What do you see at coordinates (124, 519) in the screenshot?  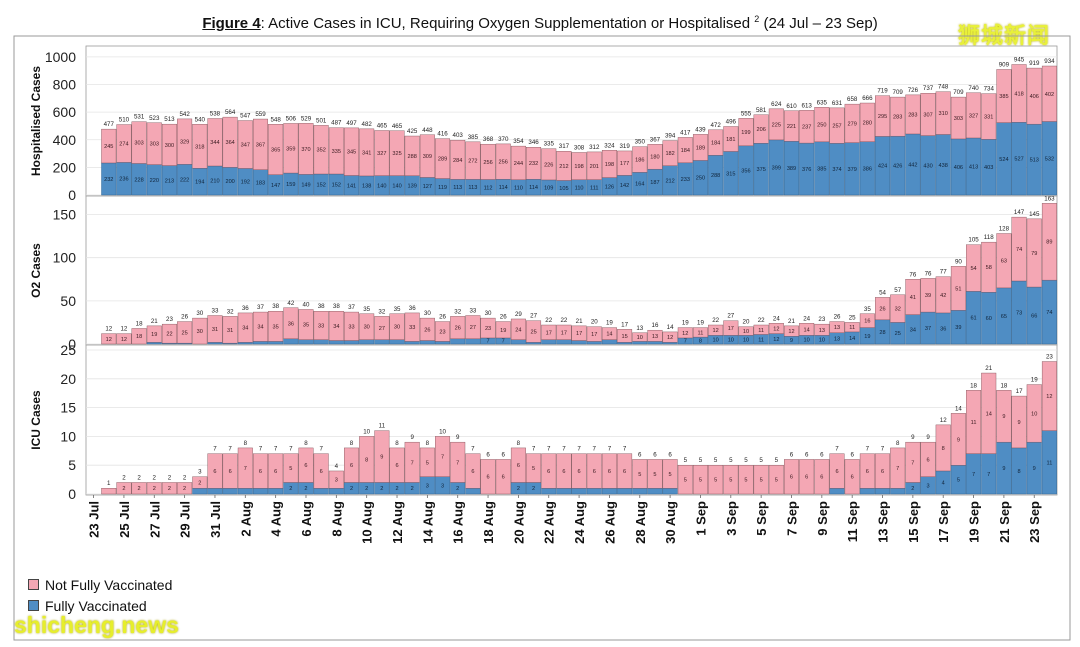 I see `x-tick-label: 25 Jul` at bounding box center [124, 519].